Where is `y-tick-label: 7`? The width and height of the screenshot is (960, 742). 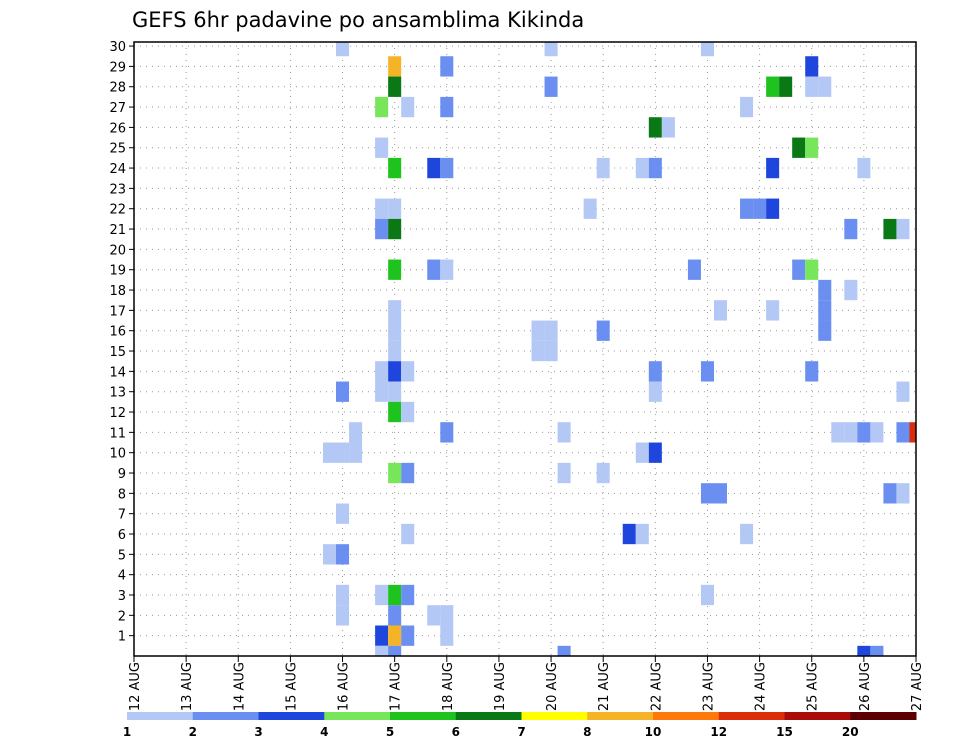 y-tick-label: 7 is located at coordinates (122, 515).